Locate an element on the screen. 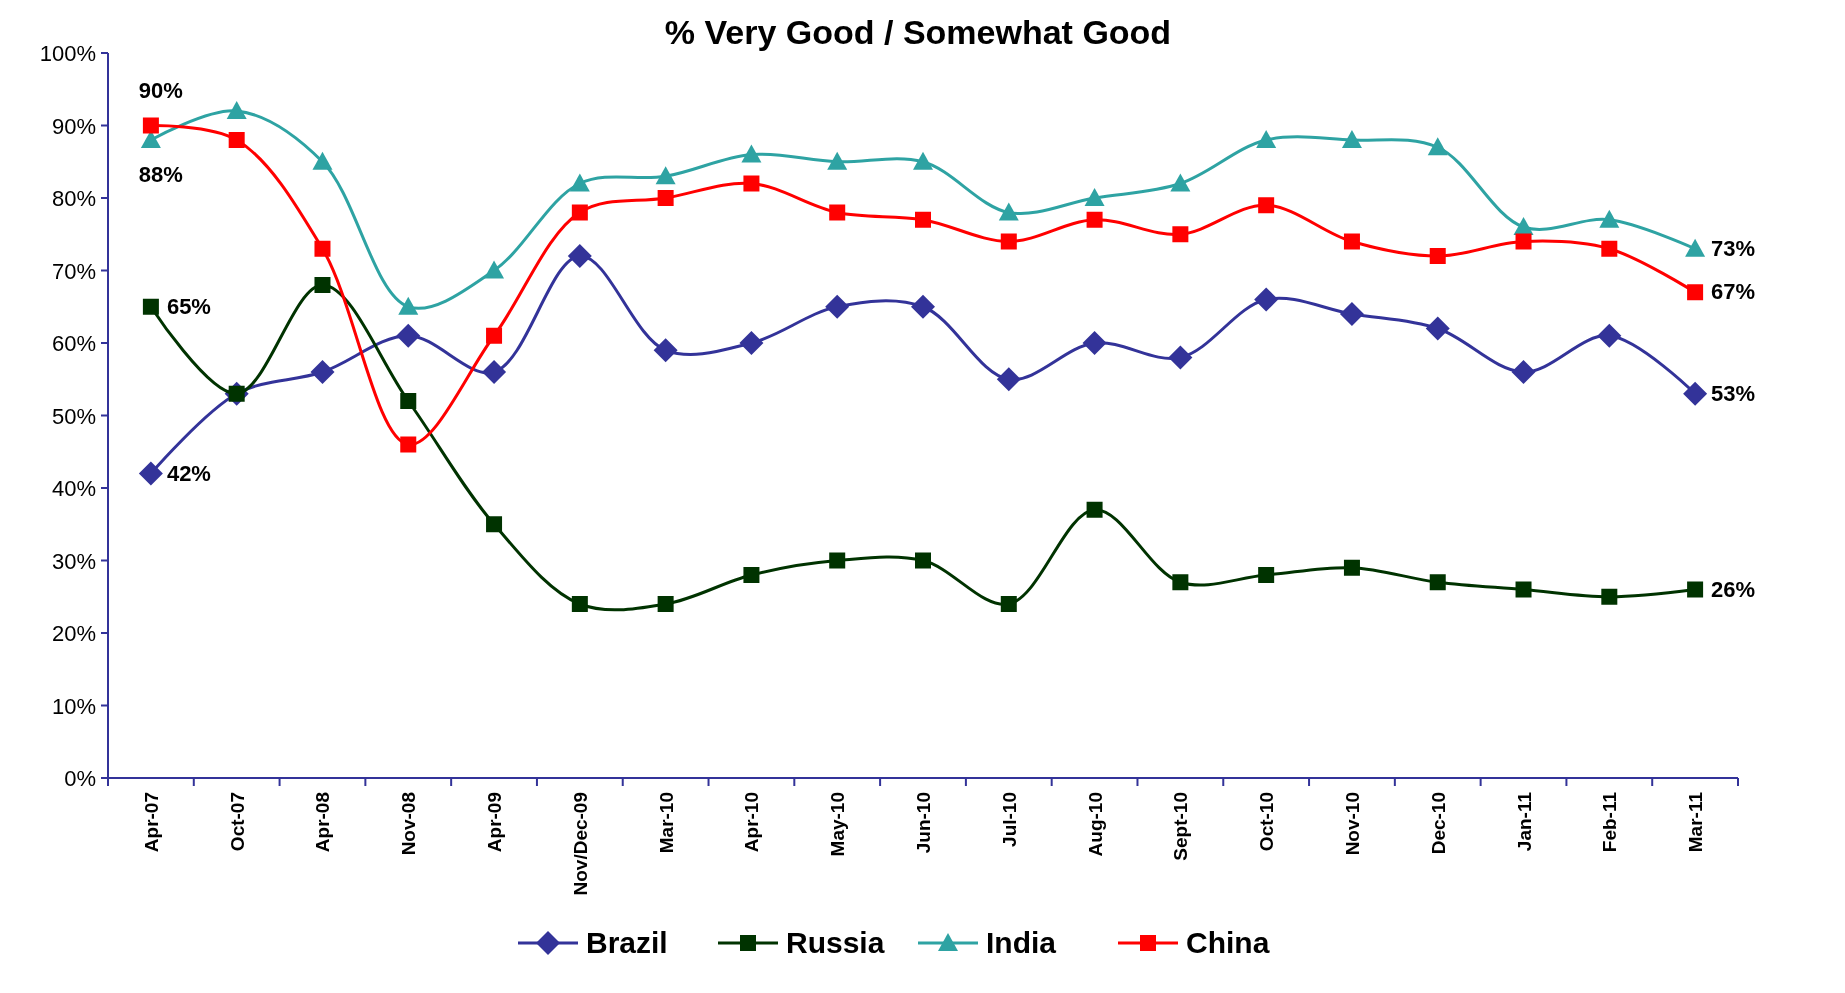  y-tick-label: 0% is located at coordinates (80, 778).